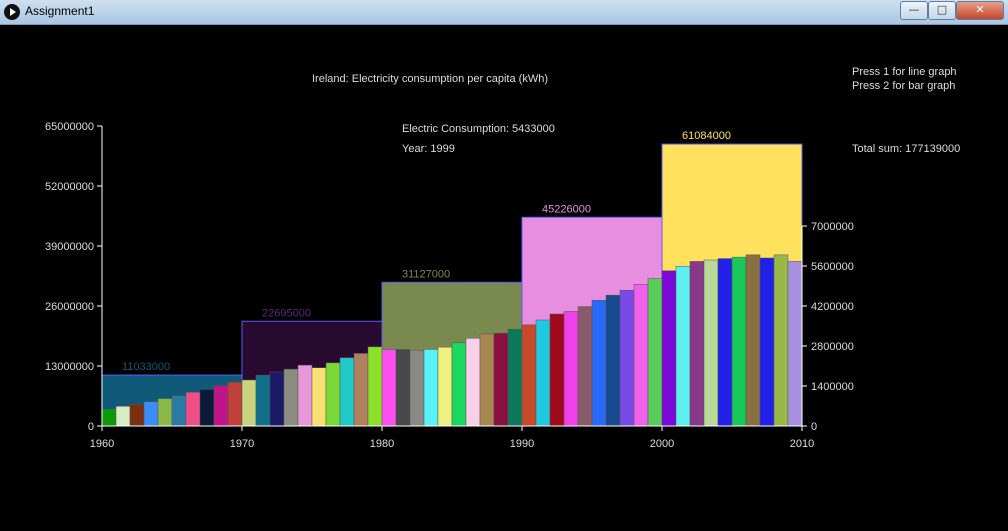 The image size is (1008, 531). What do you see at coordinates (291, 397) in the screenshot?
I see `year-bar-1973` at bounding box center [291, 397].